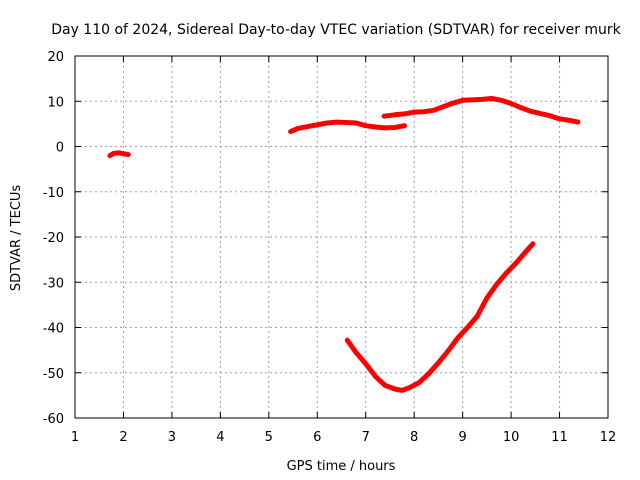  What do you see at coordinates (55, 57) in the screenshot?
I see `y-tick-label: 20` at bounding box center [55, 57].